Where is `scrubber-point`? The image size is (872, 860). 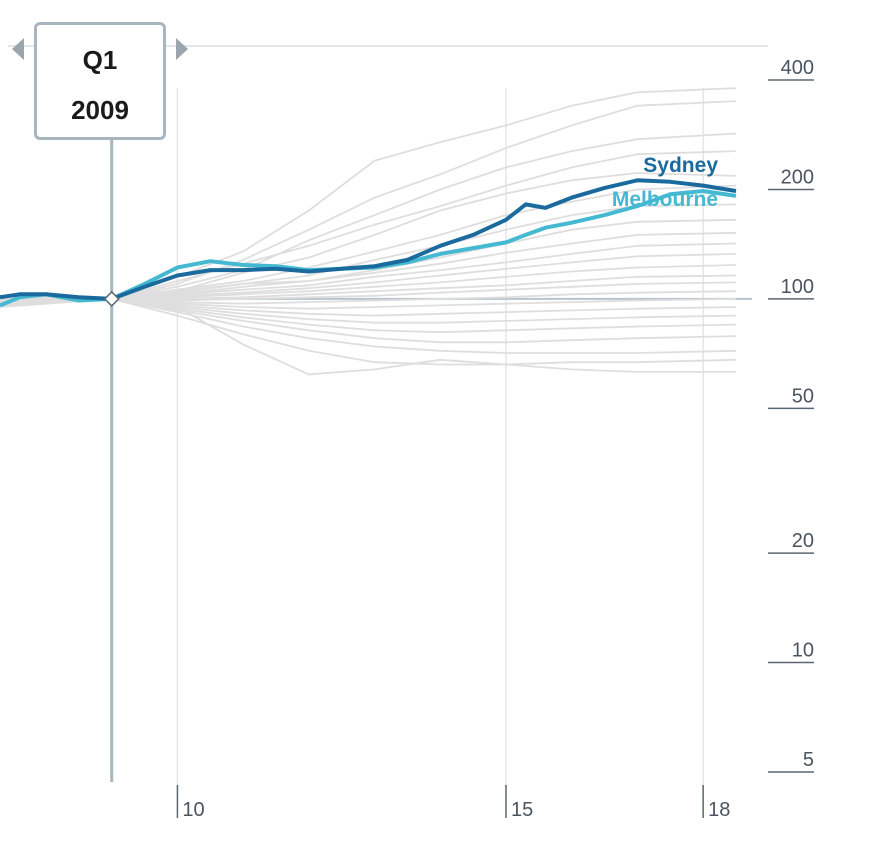
scrubber-point is located at coordinates (111, 298).